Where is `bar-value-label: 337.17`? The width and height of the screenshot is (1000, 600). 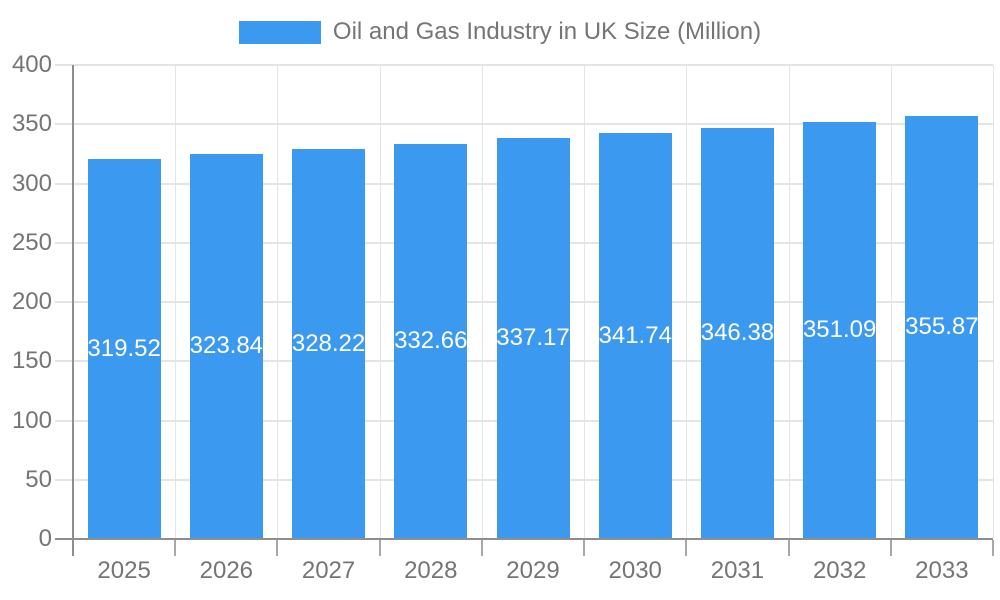
bar-value-label: 337.17 is located at coordinates (533, 338).